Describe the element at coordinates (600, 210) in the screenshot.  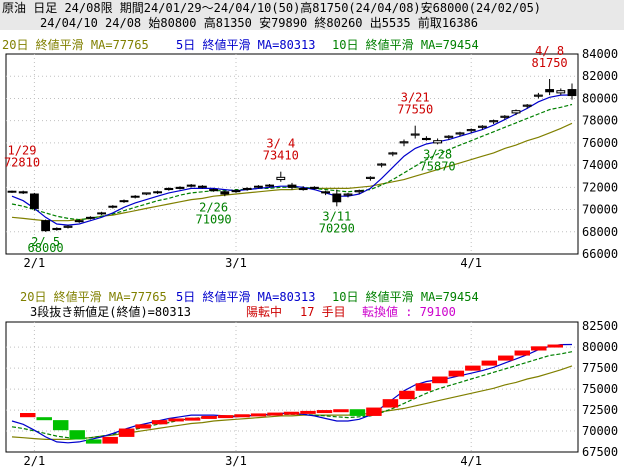
I see `top-y-tick-label: 70000` at that location.